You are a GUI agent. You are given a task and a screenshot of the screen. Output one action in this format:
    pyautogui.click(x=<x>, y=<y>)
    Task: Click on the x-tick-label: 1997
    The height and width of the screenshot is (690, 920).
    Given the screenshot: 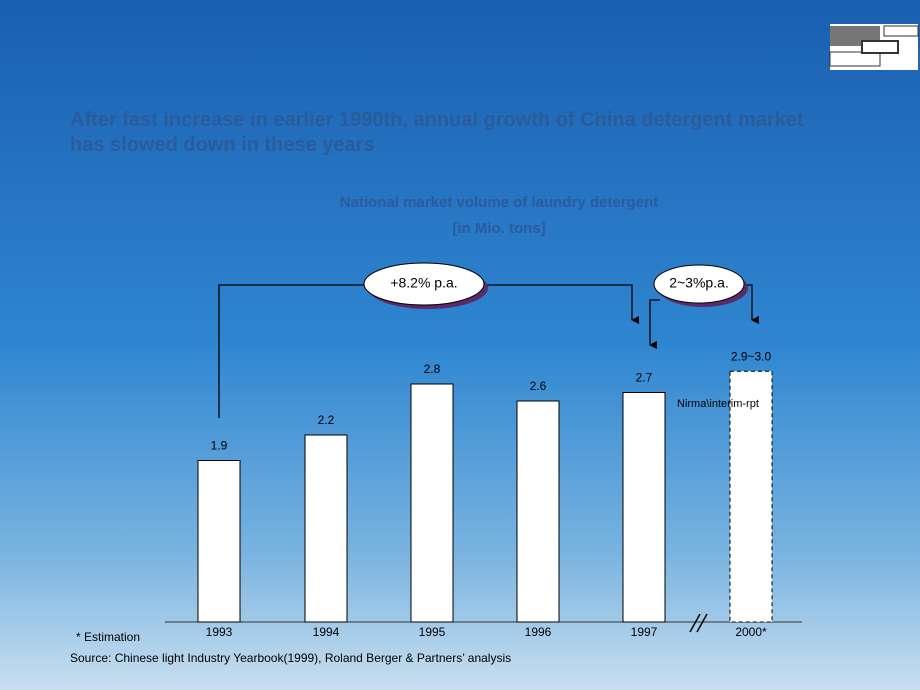 What is the action you would take?
    pyautogui.click(x=644, y=632)
    